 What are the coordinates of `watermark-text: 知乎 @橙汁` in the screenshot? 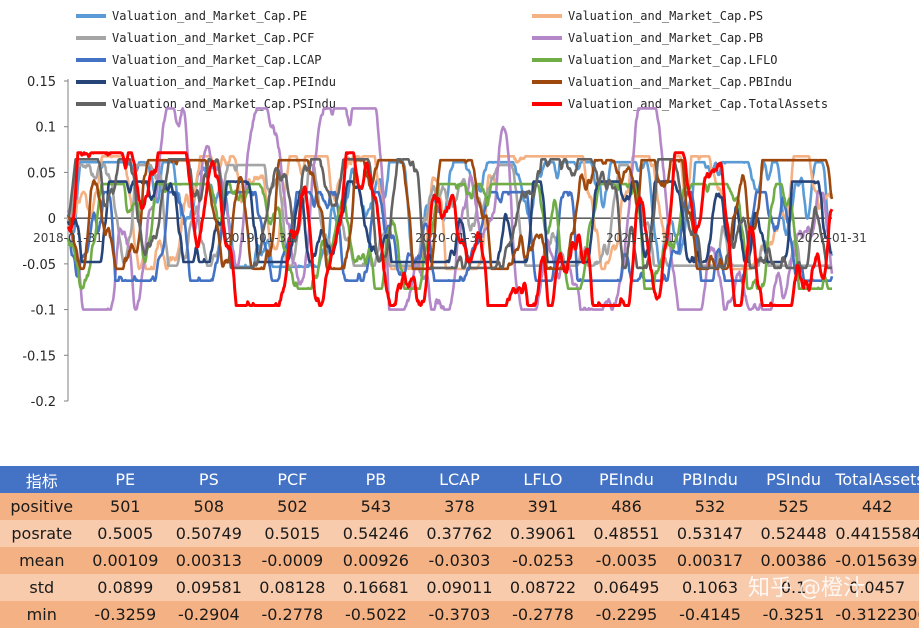 It's located at (806, 588).